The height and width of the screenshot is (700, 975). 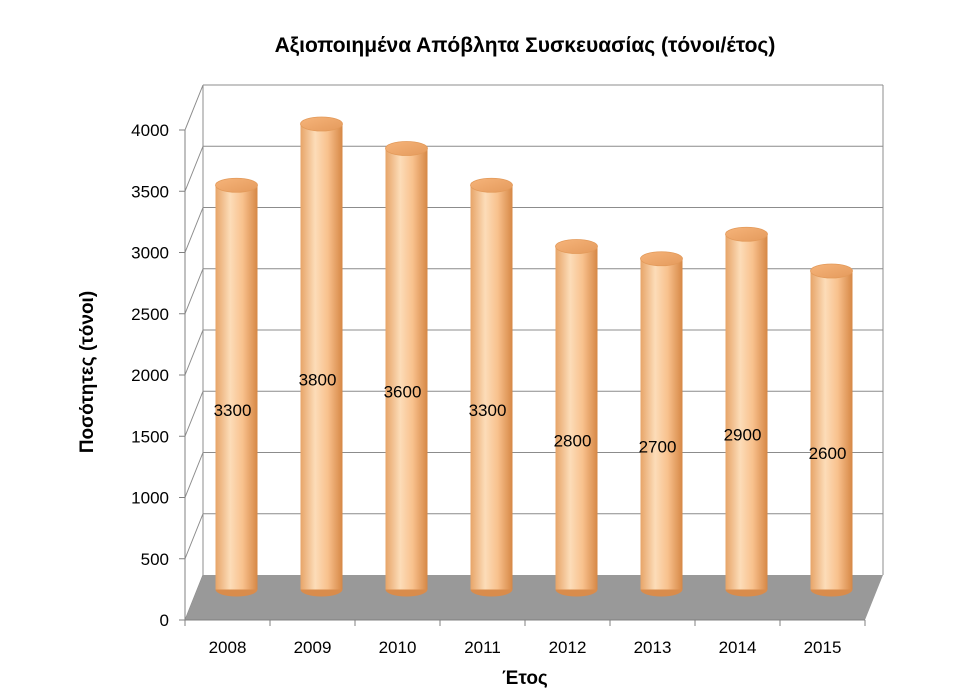 What do you see at coordinates (150, 130) in the screenshot?
I see `y-tick-label: 4000` at bounding box center [150, 130].